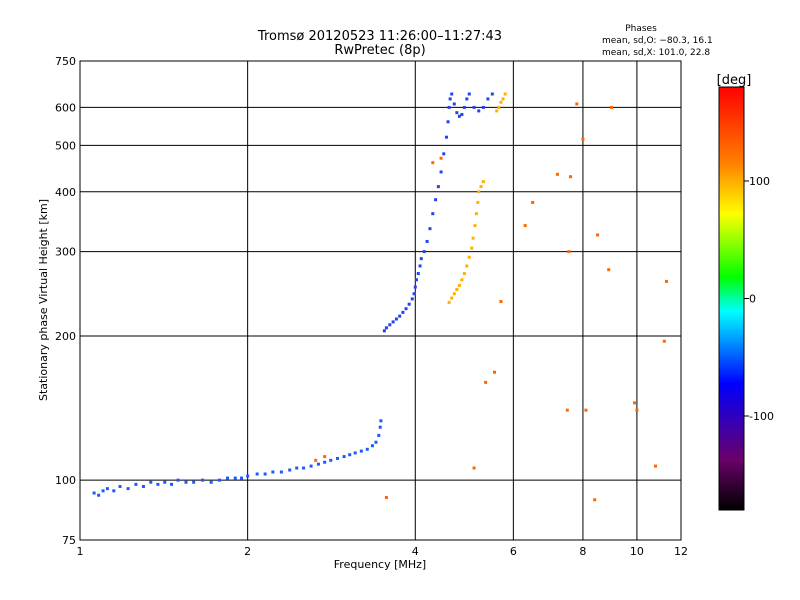 The height and width of the screenshot is (600, 800). What do you see at coordinates (752, 299) in the screenshot?
I see `colorbar-tick-label: 0` at bounding box center [752, 299].